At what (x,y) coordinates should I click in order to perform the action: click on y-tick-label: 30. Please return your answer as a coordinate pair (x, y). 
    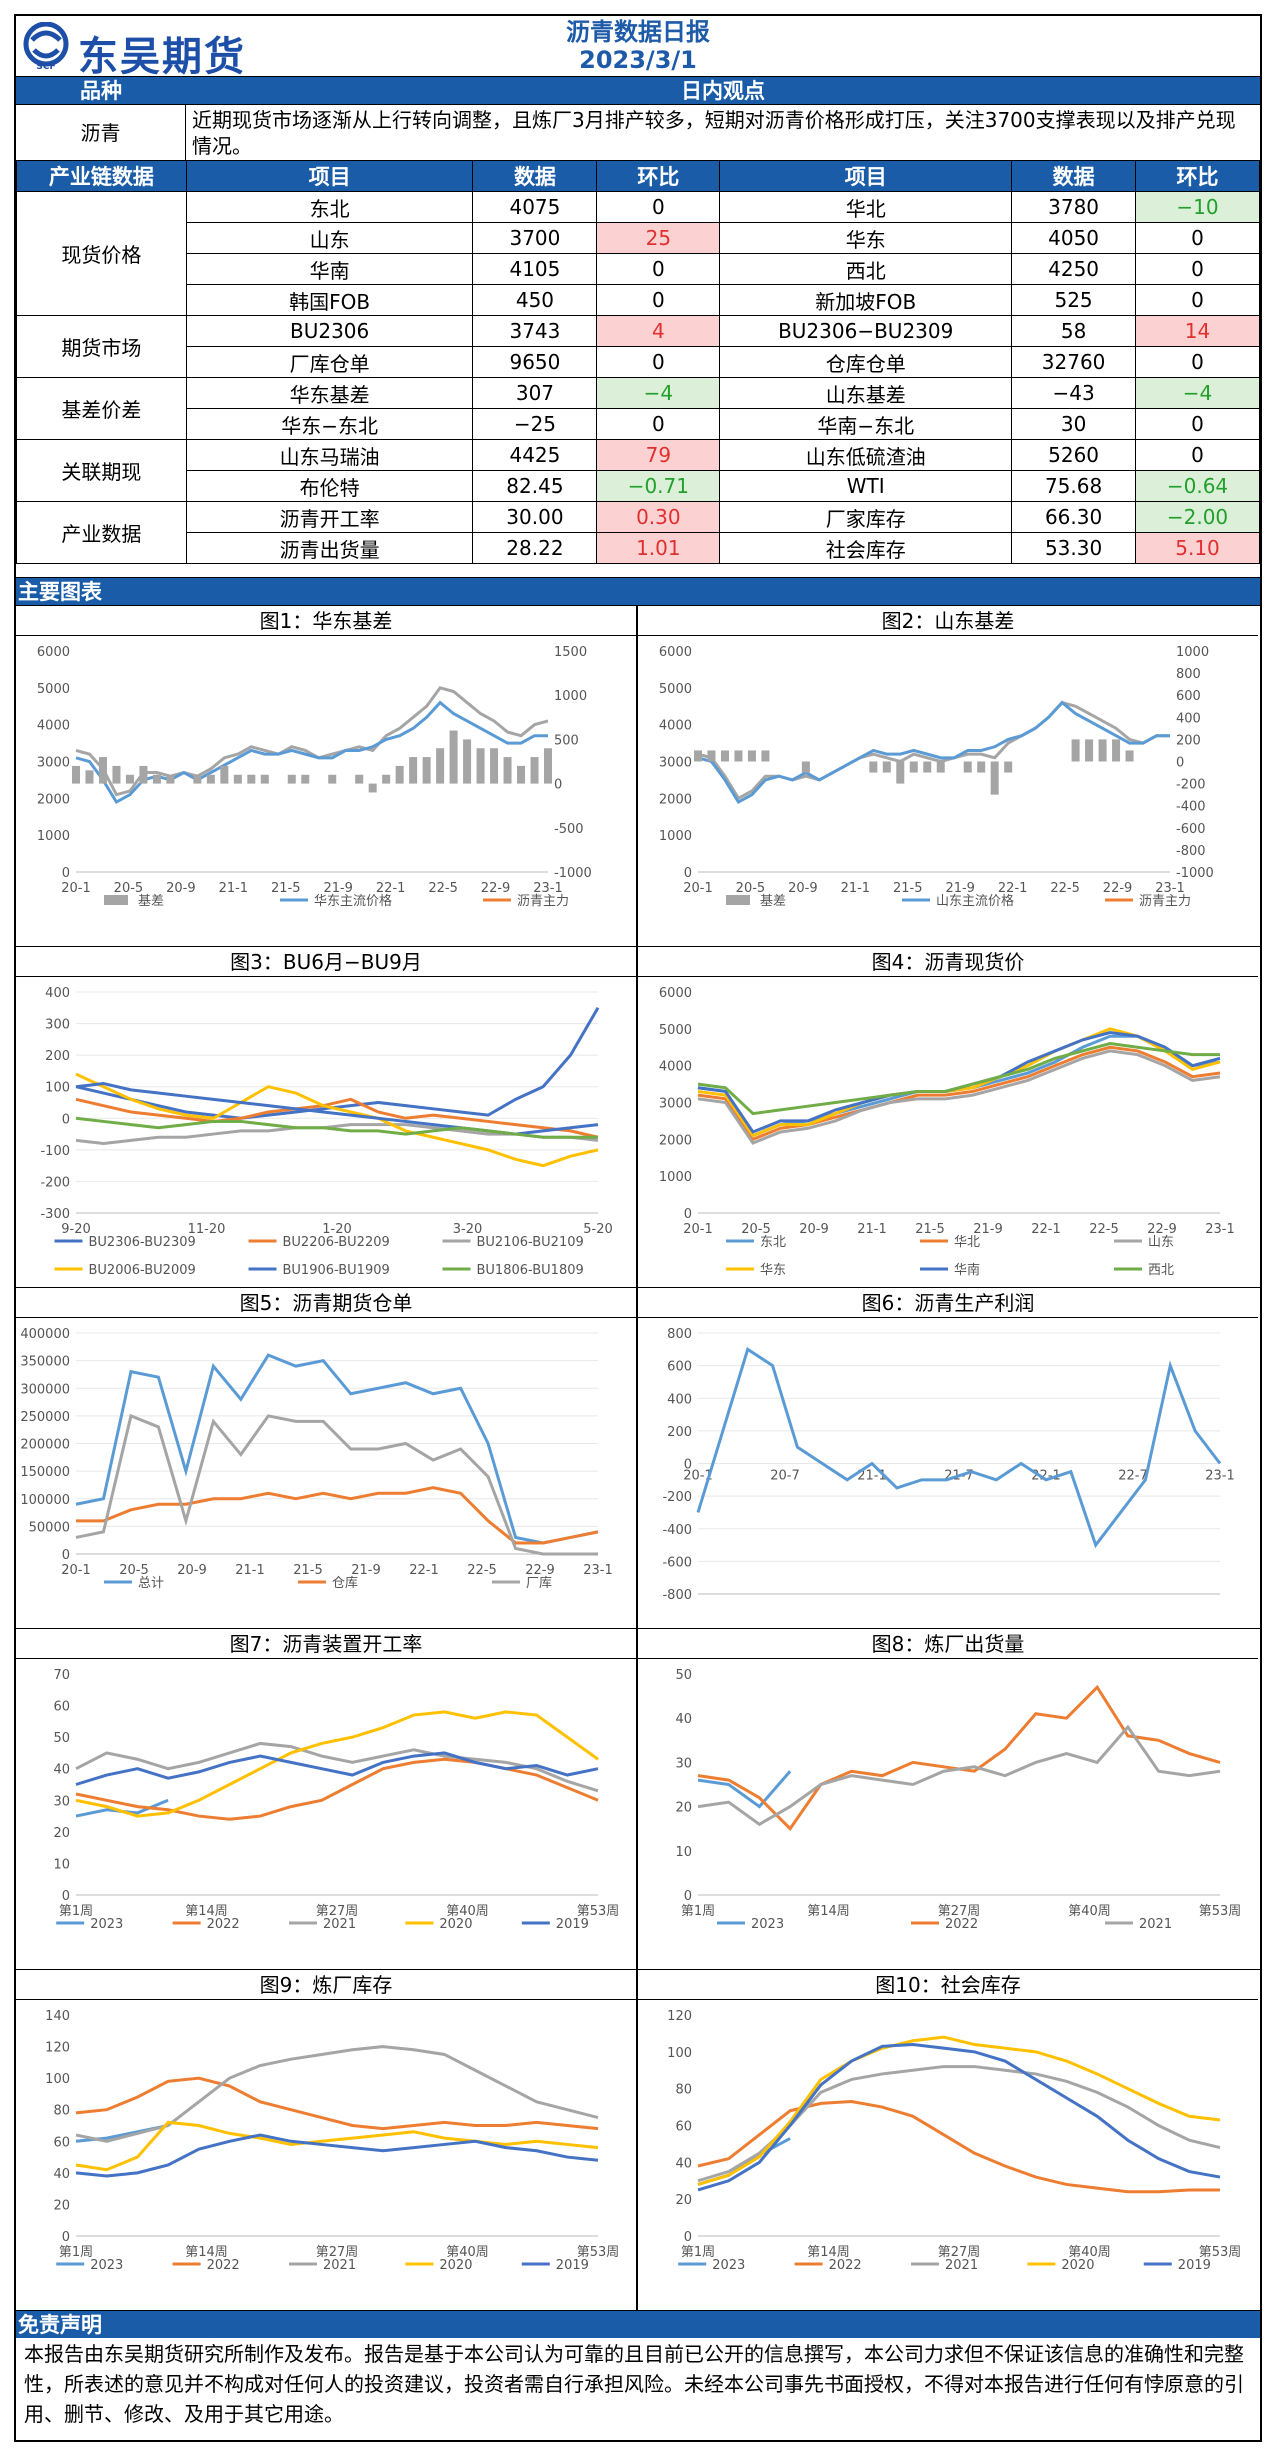
    Looking at the image, I should click on (683, 1763).